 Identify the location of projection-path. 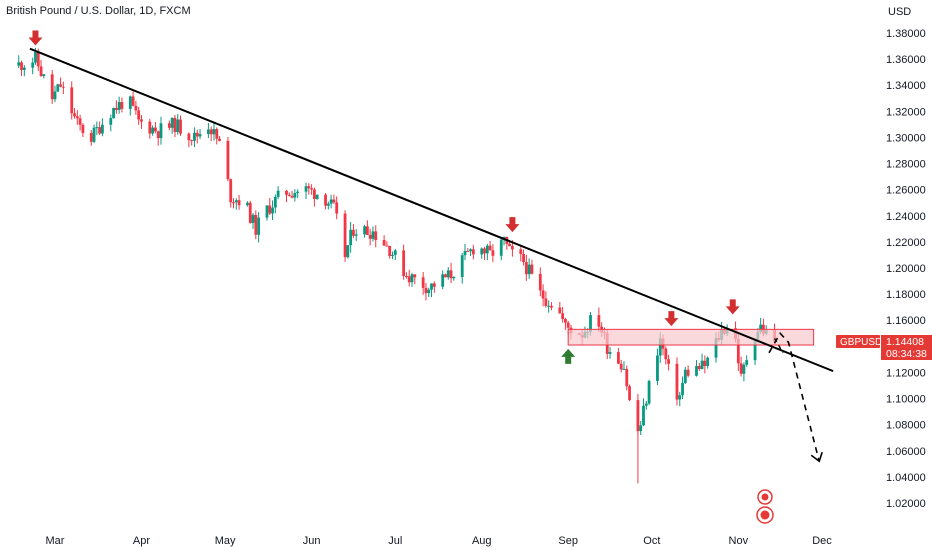
(794, 396).